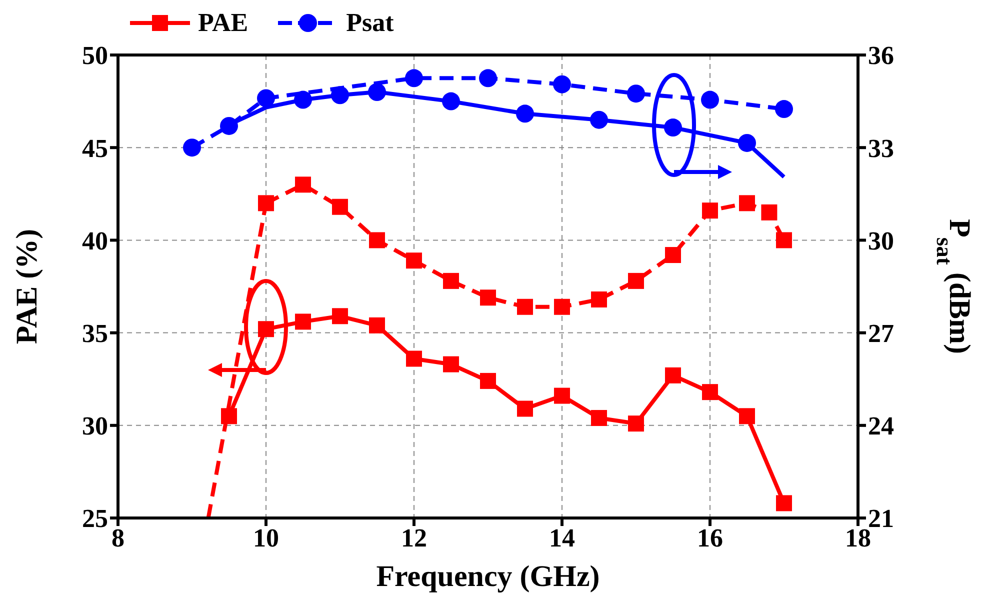 Image resolution: width=986 pixels, height=605 pixels. Describe the element at coordinates (488, 576) in the screenshot. I see `x-axis-title: Frequency (GHz)` at that location.